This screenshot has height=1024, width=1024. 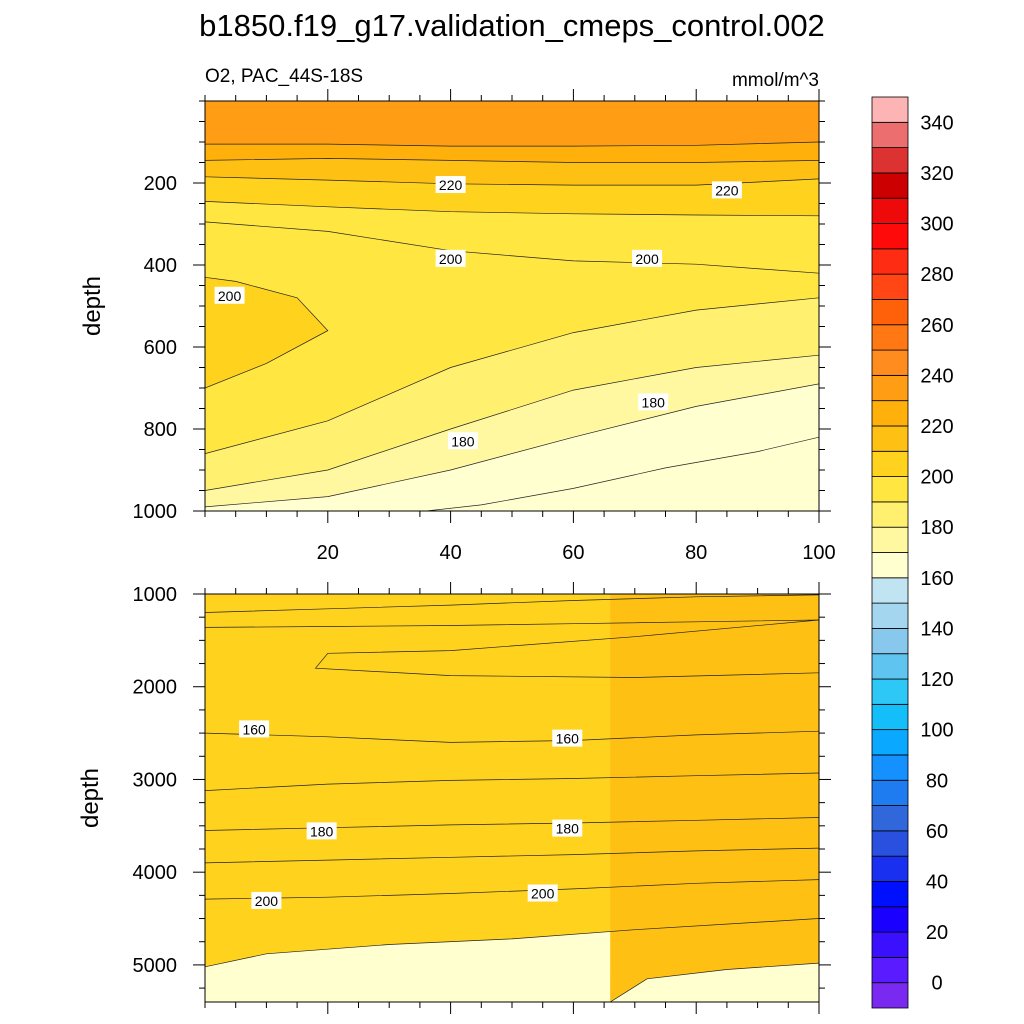 I want to click on upper-x-tick-label: 40, so click(x=450, y=553).